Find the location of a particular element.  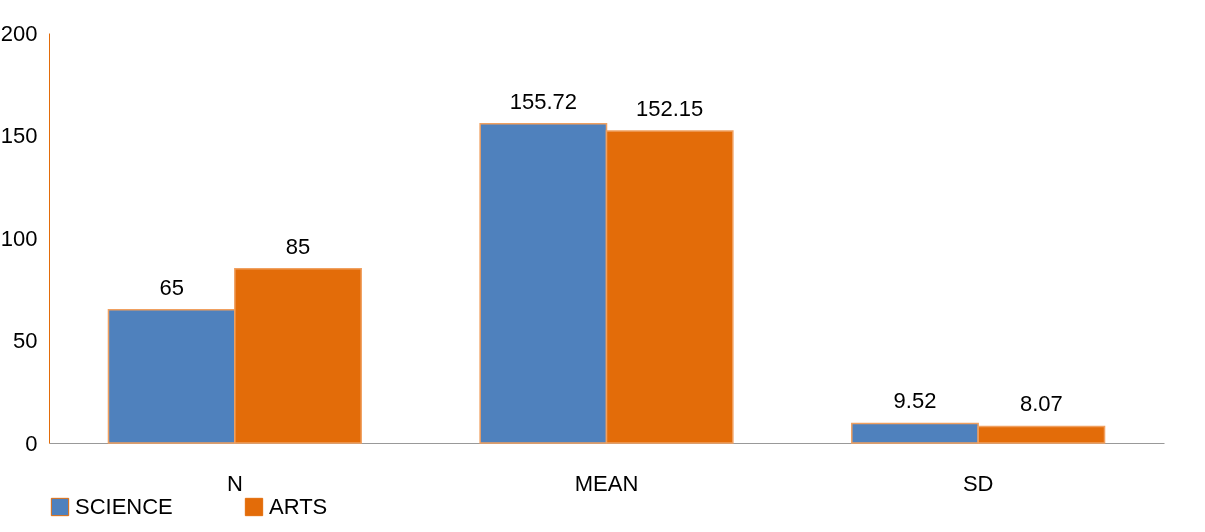

y-tick-label: 0 is located at coordinates (31, 443).